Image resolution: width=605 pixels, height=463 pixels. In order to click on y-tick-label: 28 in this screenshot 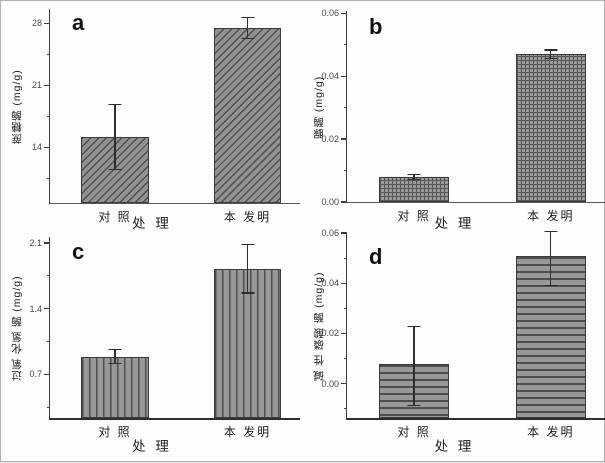, I will do `click(36, 23)`.